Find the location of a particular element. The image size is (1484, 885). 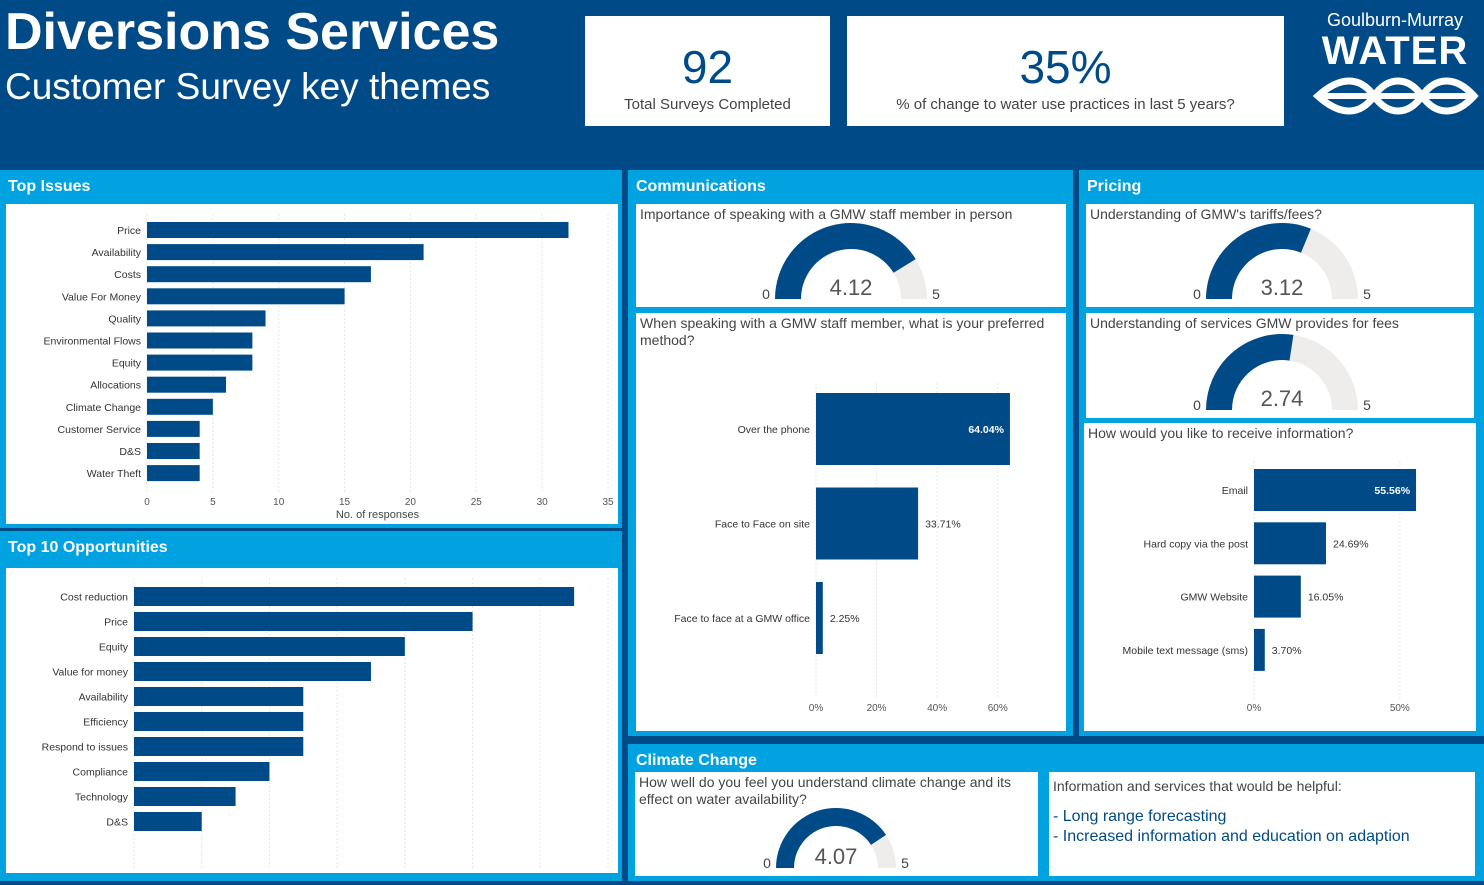

category-label: Technology is located at coordinates (102, 798).